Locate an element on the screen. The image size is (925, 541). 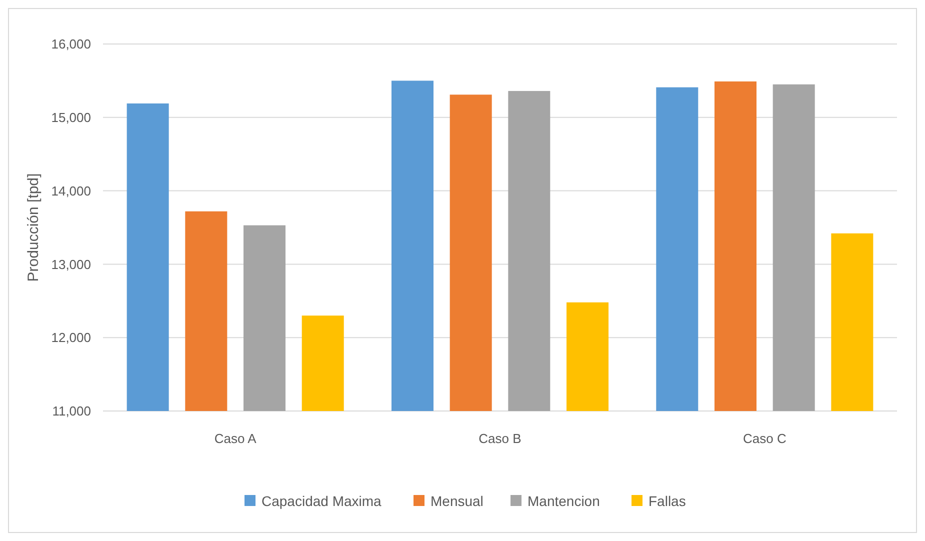
legend-label: Mantencion is located at coordinates (564, 500).